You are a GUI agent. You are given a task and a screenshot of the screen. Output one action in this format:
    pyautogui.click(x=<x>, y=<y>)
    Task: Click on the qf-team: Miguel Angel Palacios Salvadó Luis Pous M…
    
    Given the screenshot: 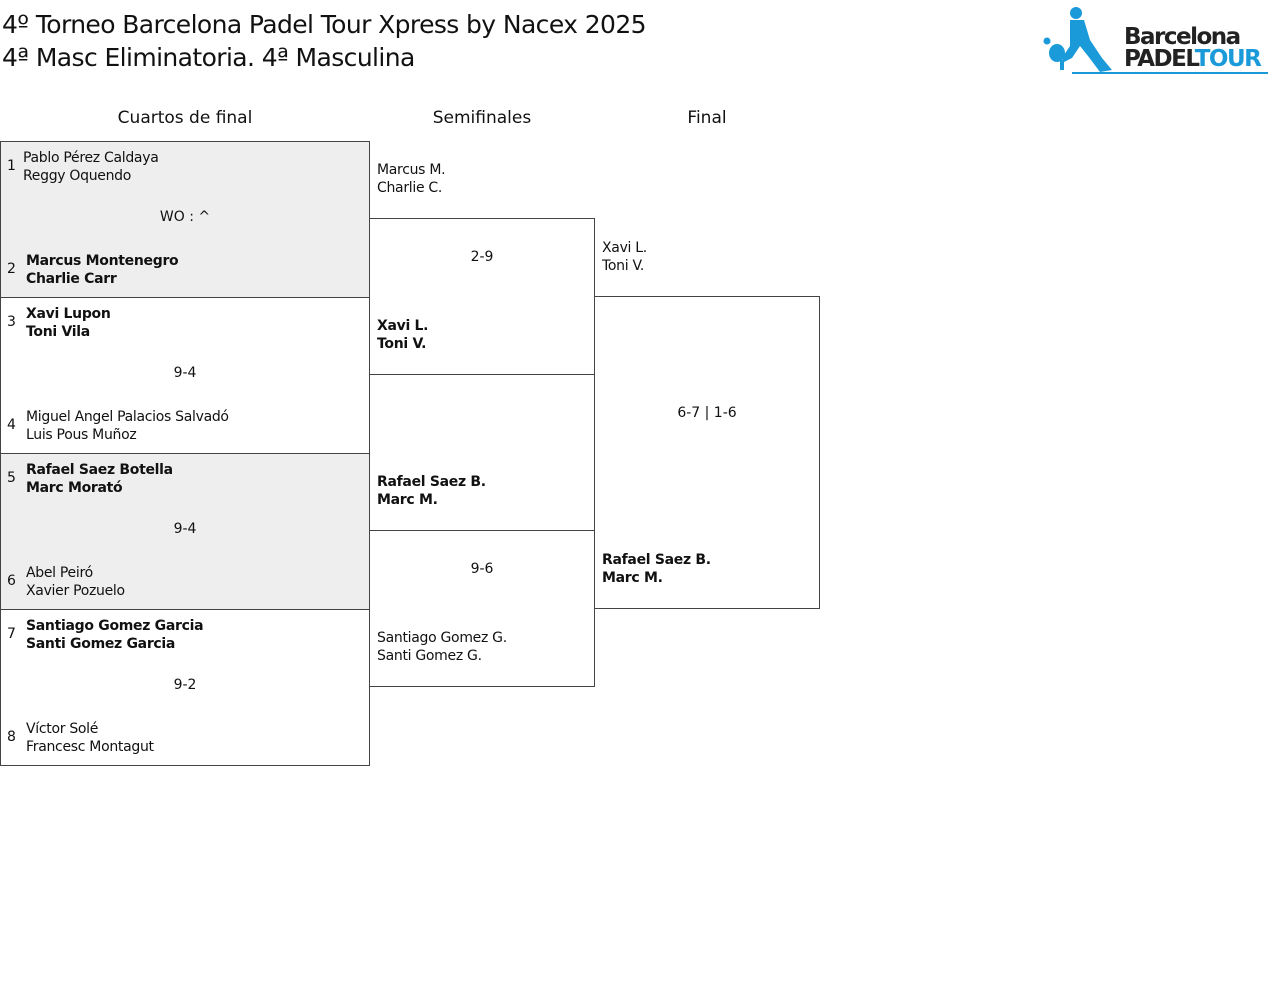 What is the action you would take?
    pyautogui.click(x=127, y=426)
    